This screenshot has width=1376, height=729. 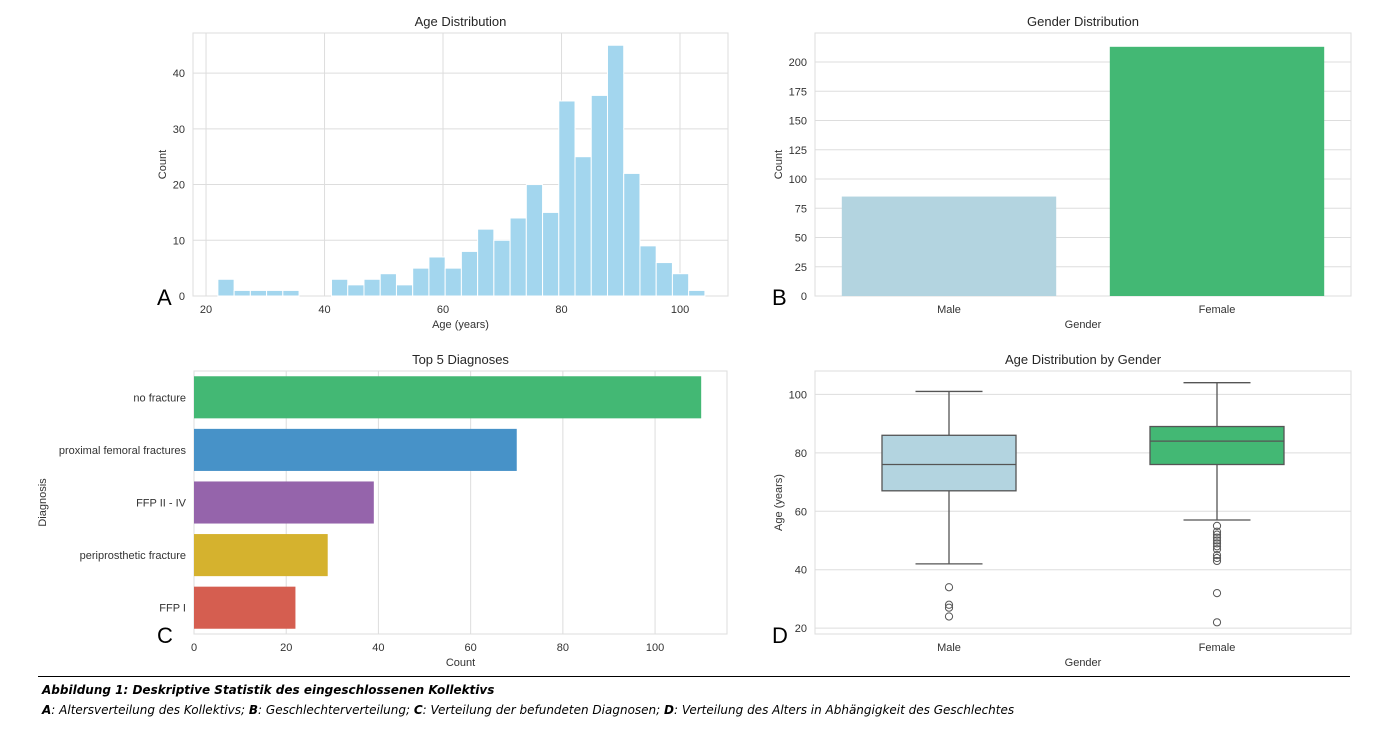 What do you see at coordinates (336, 710) in the screenshot?
I see `caption-text-b: : Geschlechterverteilung;` at bounding box center [336, 710].